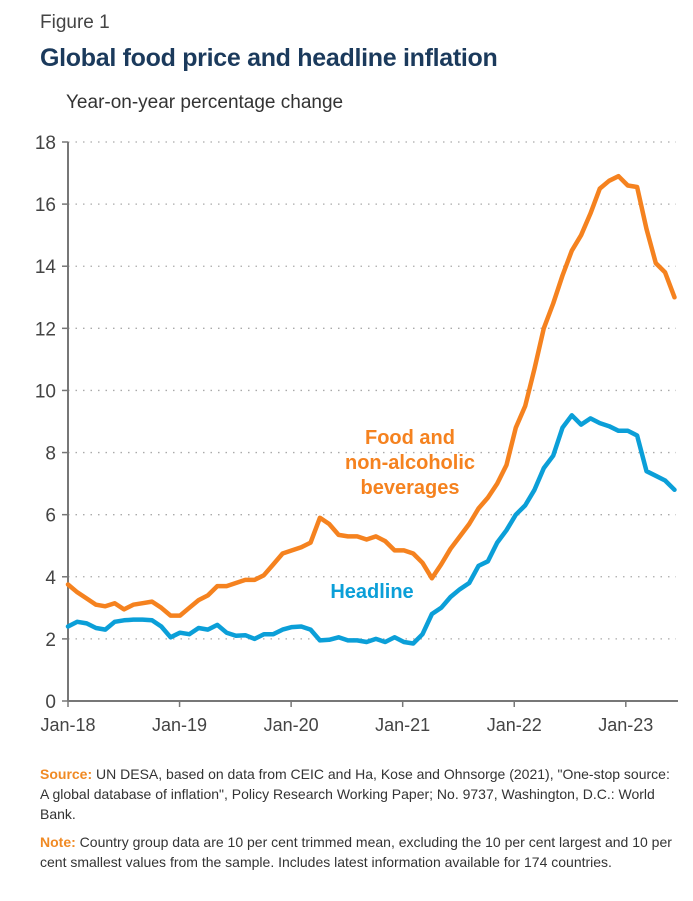 This screenshot has height=901, width=693. I want to click on y-axis-label: Year-on-year percentage change, so click(205, 102).